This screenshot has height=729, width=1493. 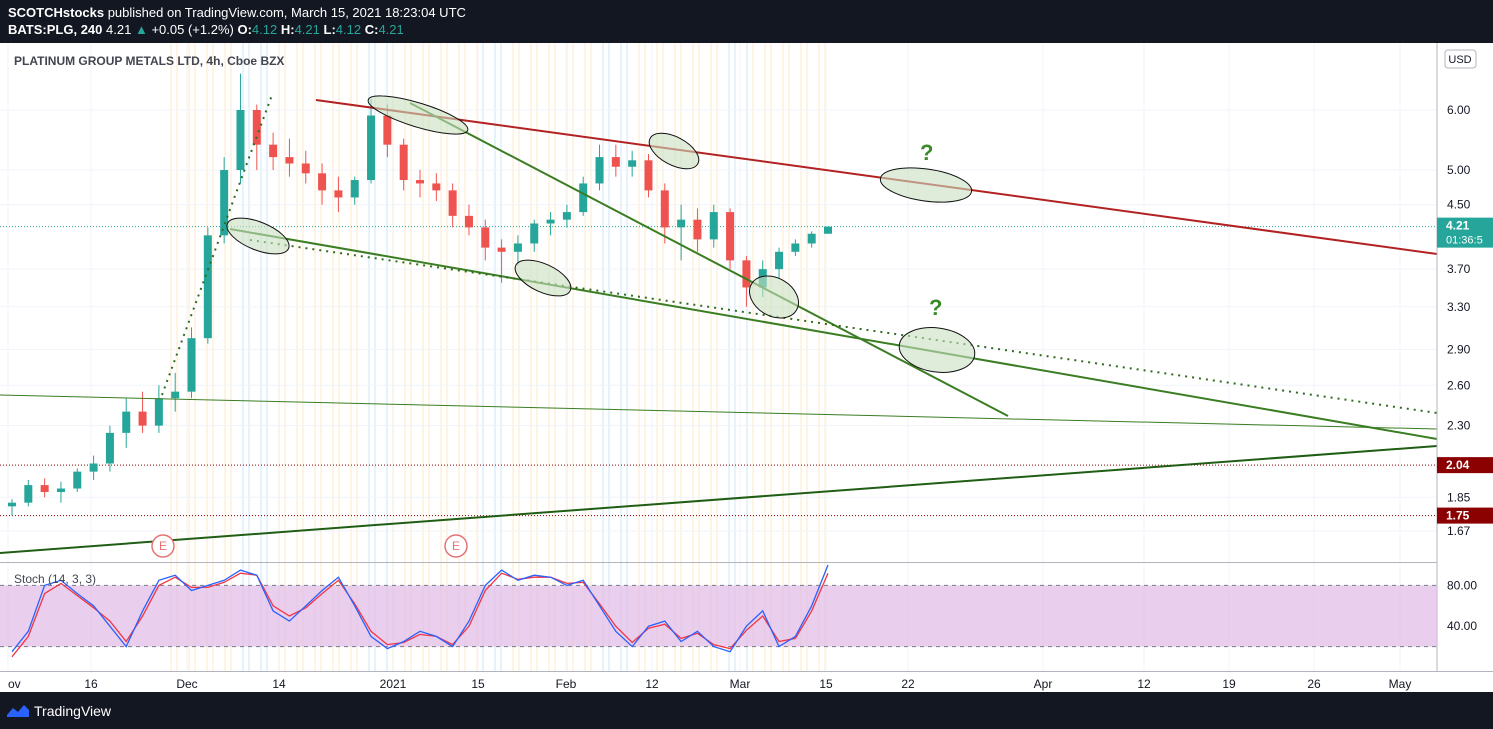 What do you see at coordinates (1459, 110) in the screenshot?
I see `price-tick-label: 6.00` at bounding box center [1459, 110].